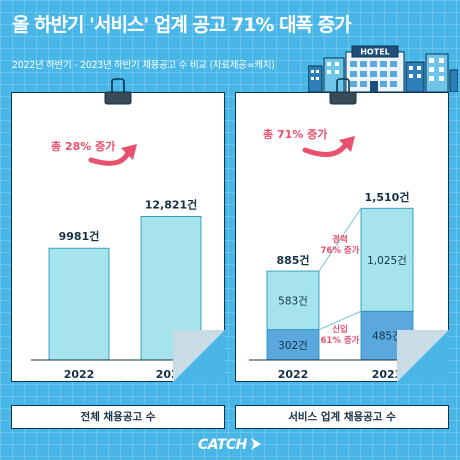 This screenshot has width=460, height=460. Describe the element at coordinates (118, 417) in the screenshot. I see `chart-caption-total: 전체 채용공고 수` at that location.